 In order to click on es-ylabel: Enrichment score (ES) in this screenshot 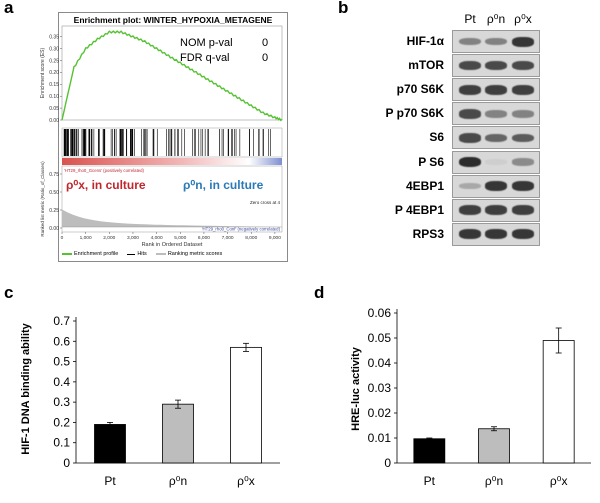, I will do `click(43, 73)`.